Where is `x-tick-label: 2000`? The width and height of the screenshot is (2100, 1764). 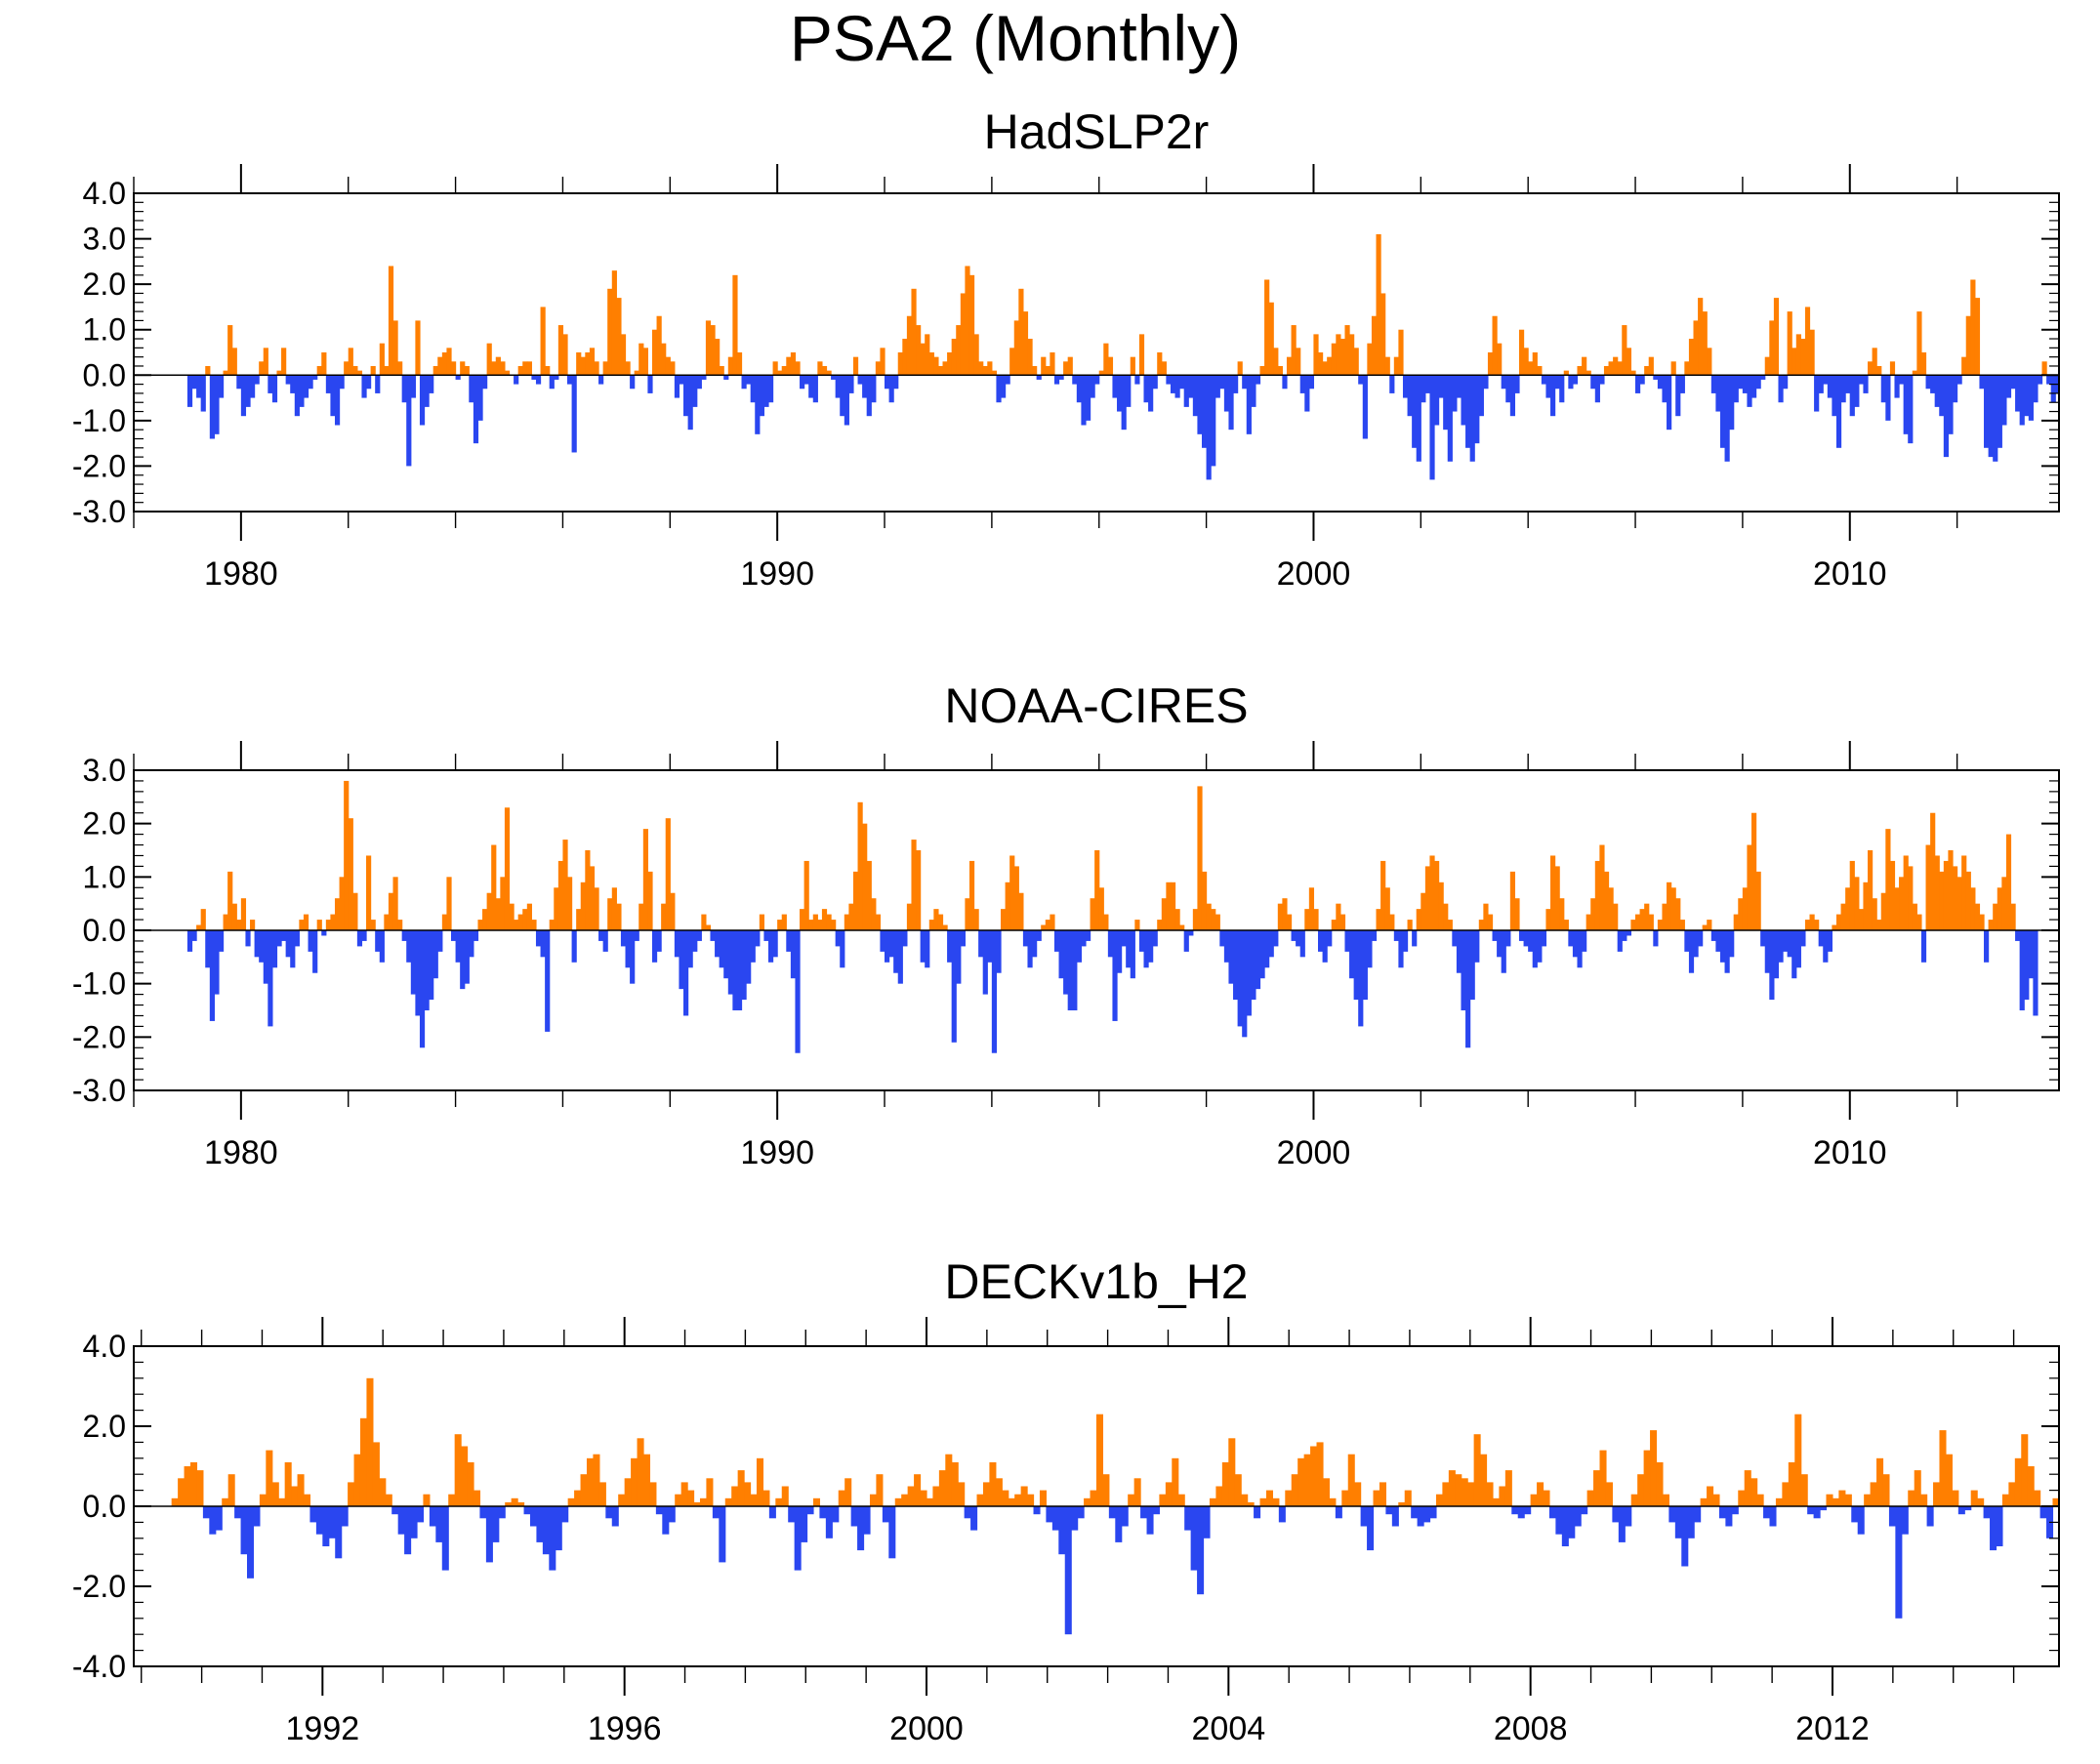
x-tick-label: 2000 is located at coordinates (1314, 574).